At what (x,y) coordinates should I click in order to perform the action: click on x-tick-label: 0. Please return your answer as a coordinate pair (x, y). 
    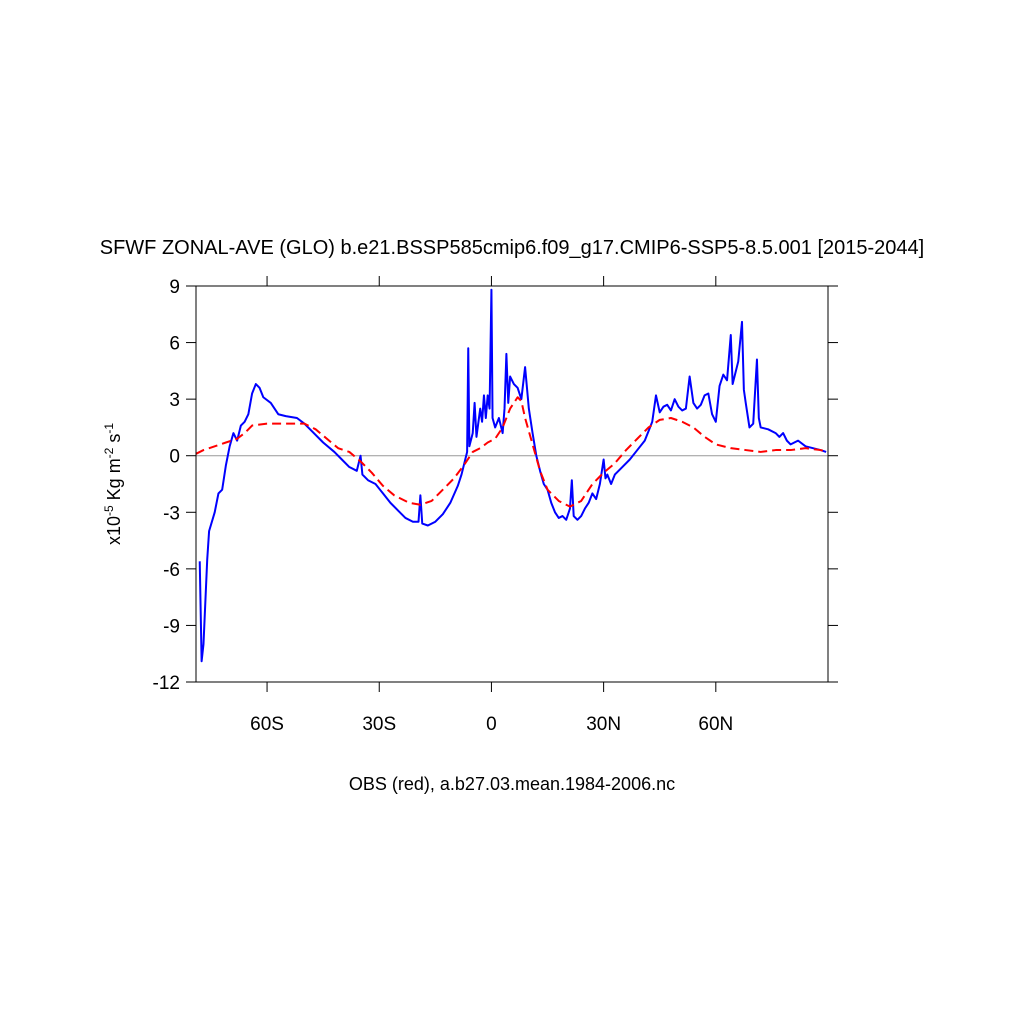
    Looking at the image, I should click on (491, 724).